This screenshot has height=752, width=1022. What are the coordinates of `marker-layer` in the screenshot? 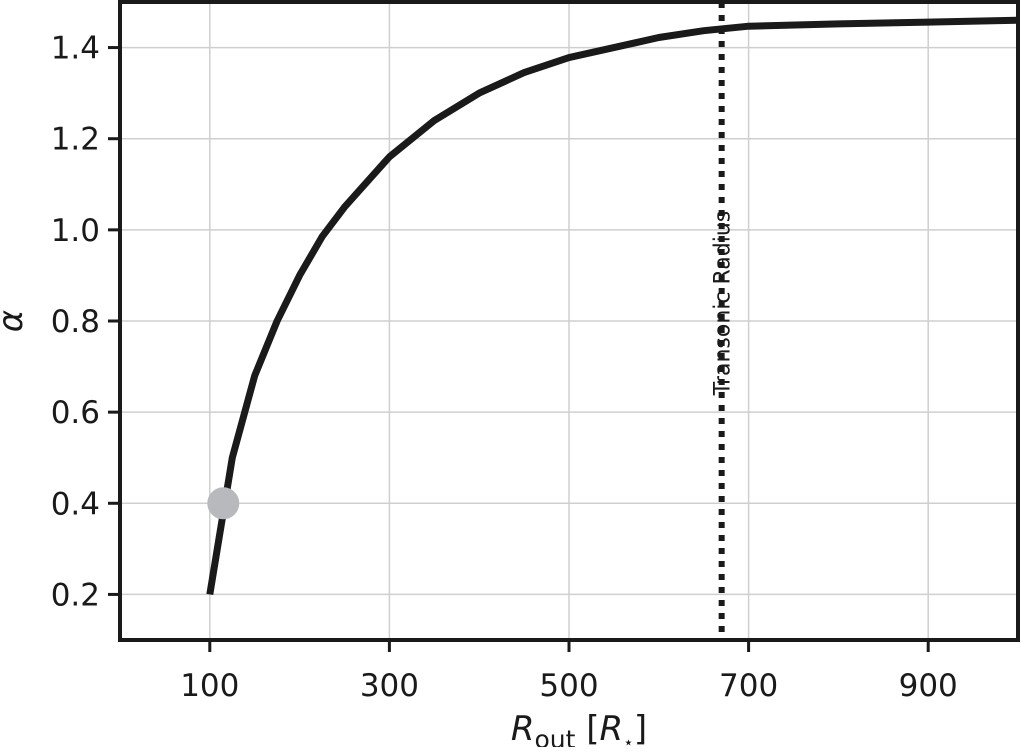 It's located at (223, 503).